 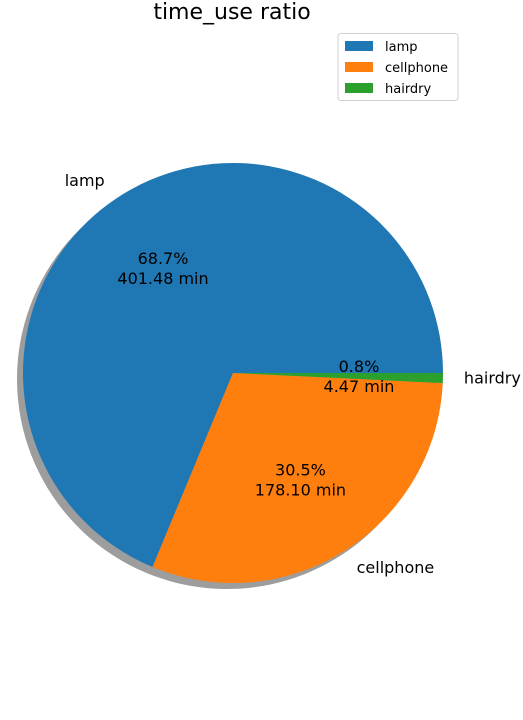 I want to click on slice-label-cellphone: cellphone, so click(x=396, y=567).